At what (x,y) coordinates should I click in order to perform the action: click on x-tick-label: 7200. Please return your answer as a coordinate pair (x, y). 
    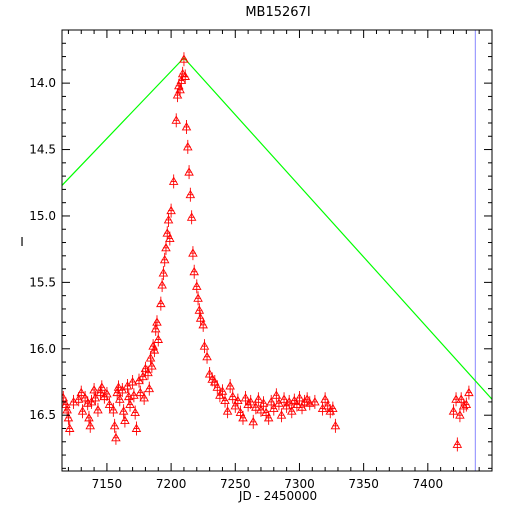
    Looking at the image, I should click on (171, 484).